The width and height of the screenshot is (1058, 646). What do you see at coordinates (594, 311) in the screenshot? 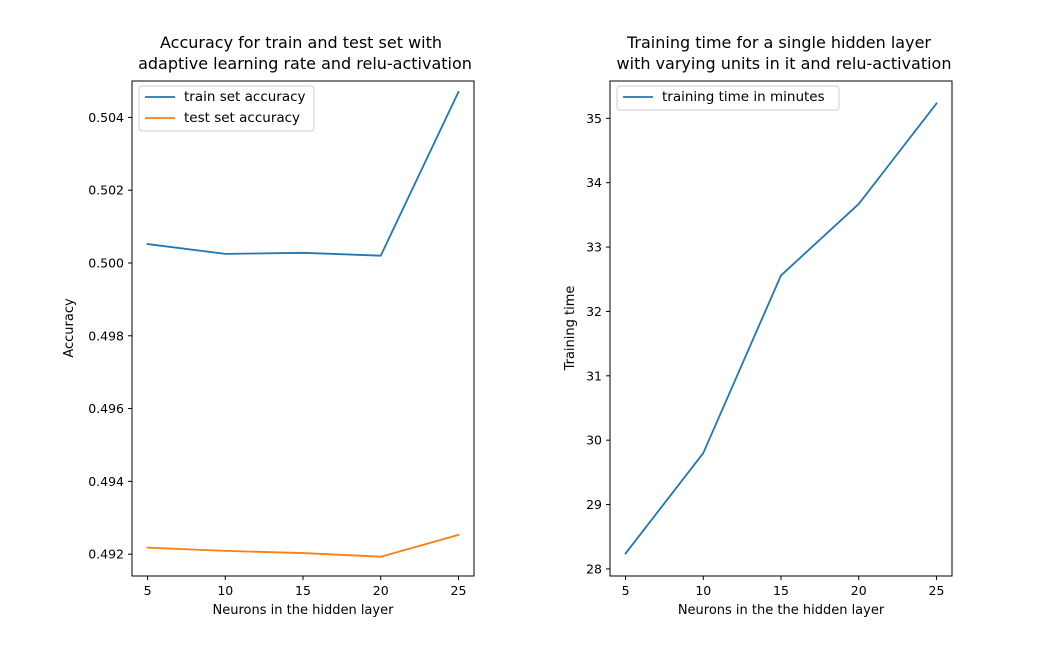
I see `y-tick-label: 32` at bounding box center [594, 311].